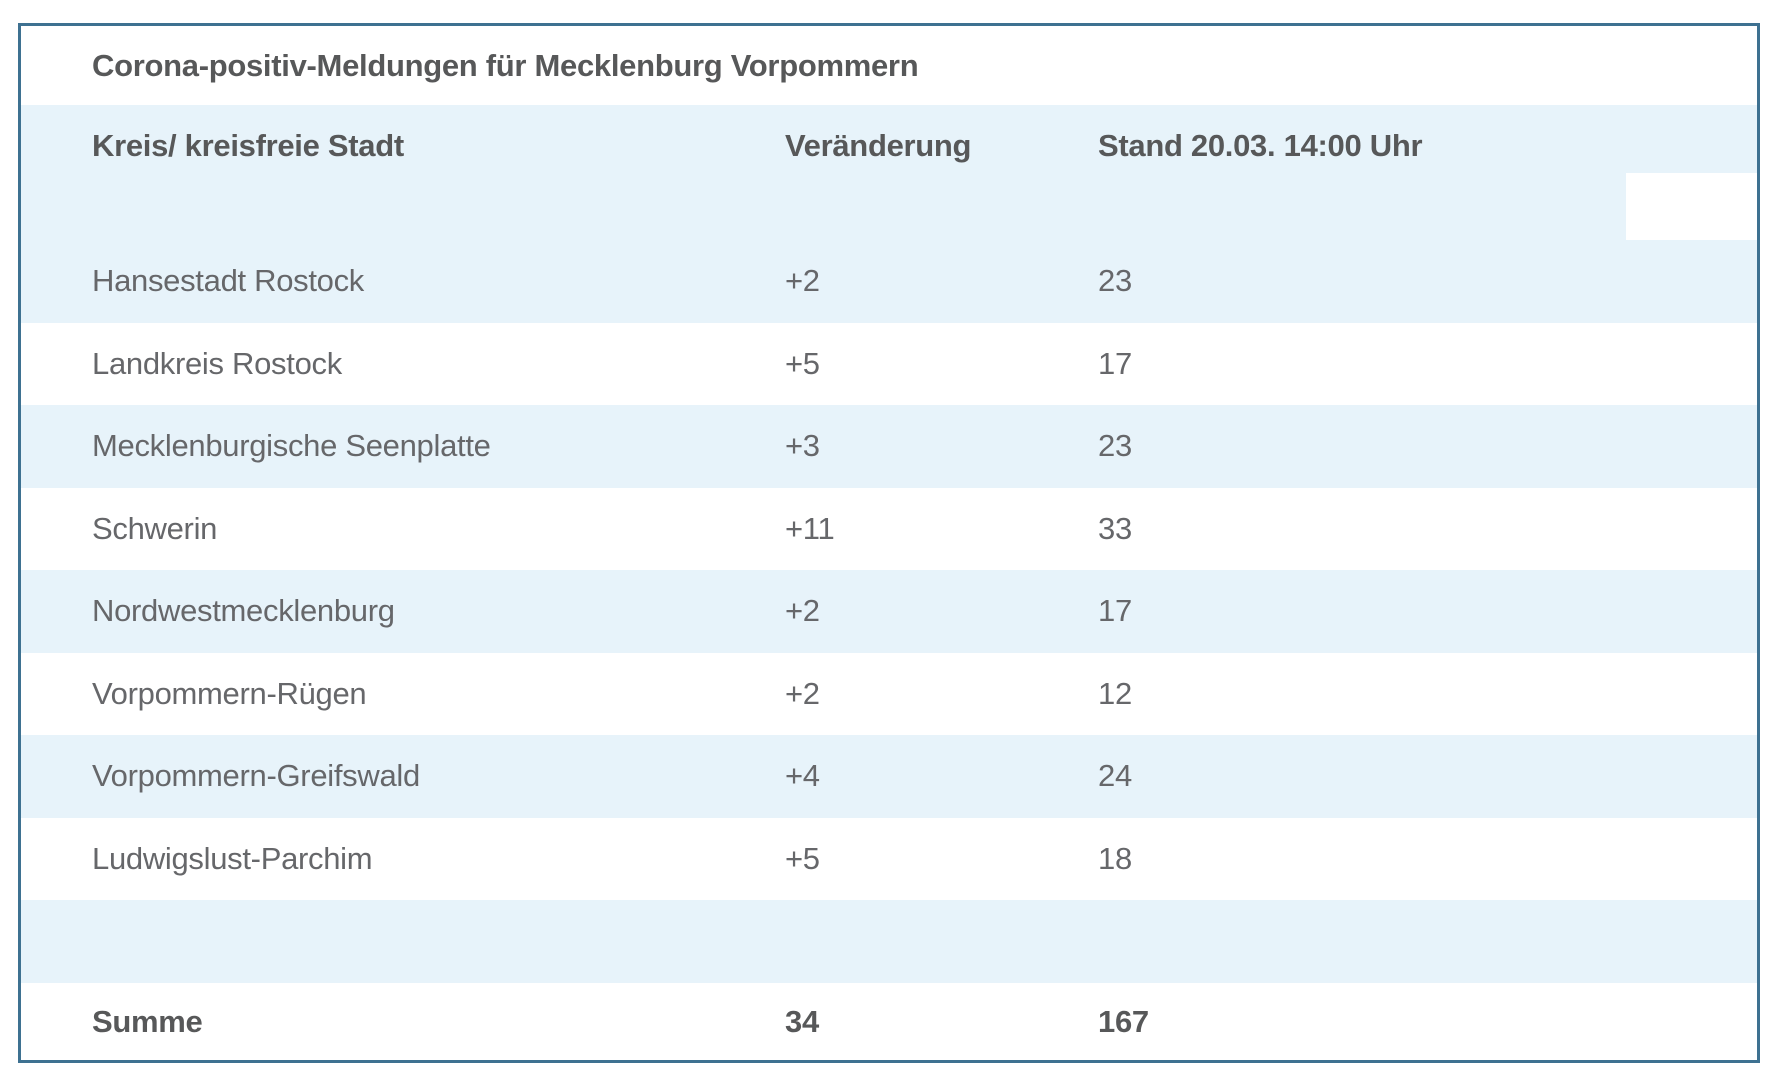 The height and width of the screenshot is (1078, 1782). I want to click on row-kreis-name: Hansestadt Rostock, so click(228, 280).